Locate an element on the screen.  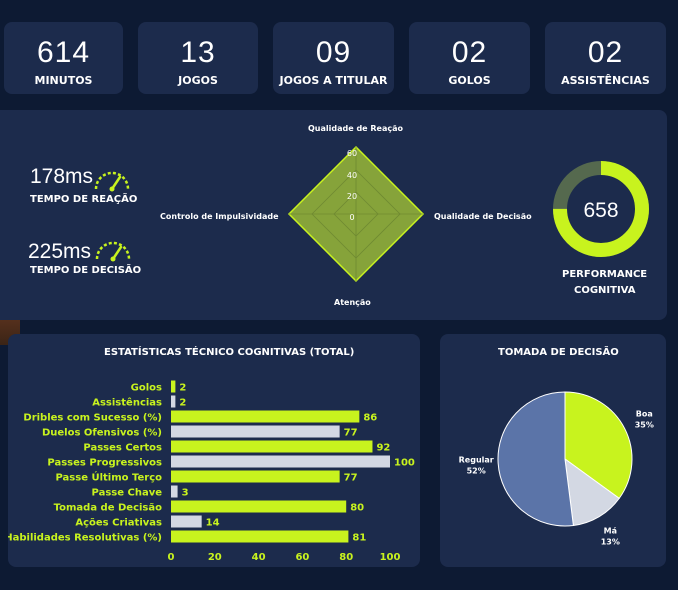
stat-card-starts: 09 JOGOS A TITULAR is located at coordinates (333, 58).